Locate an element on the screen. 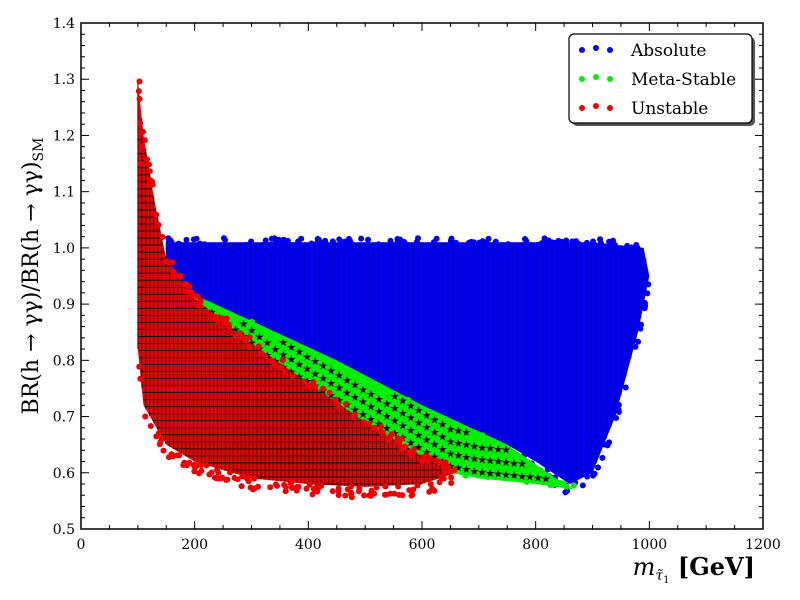 The height and width of the screenshot is (600, 800). x-axis-title-subsub: 1 is located at coordinates (666, 580).